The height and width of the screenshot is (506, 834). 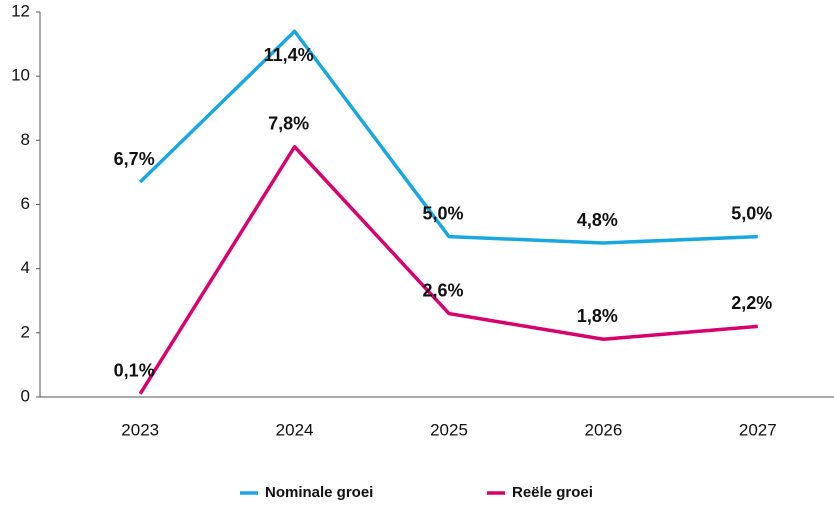 What do you see at coordinates (25, 267) in the screenshot?
I see `y-tick-label: 4` at bounding box center [25, 267].